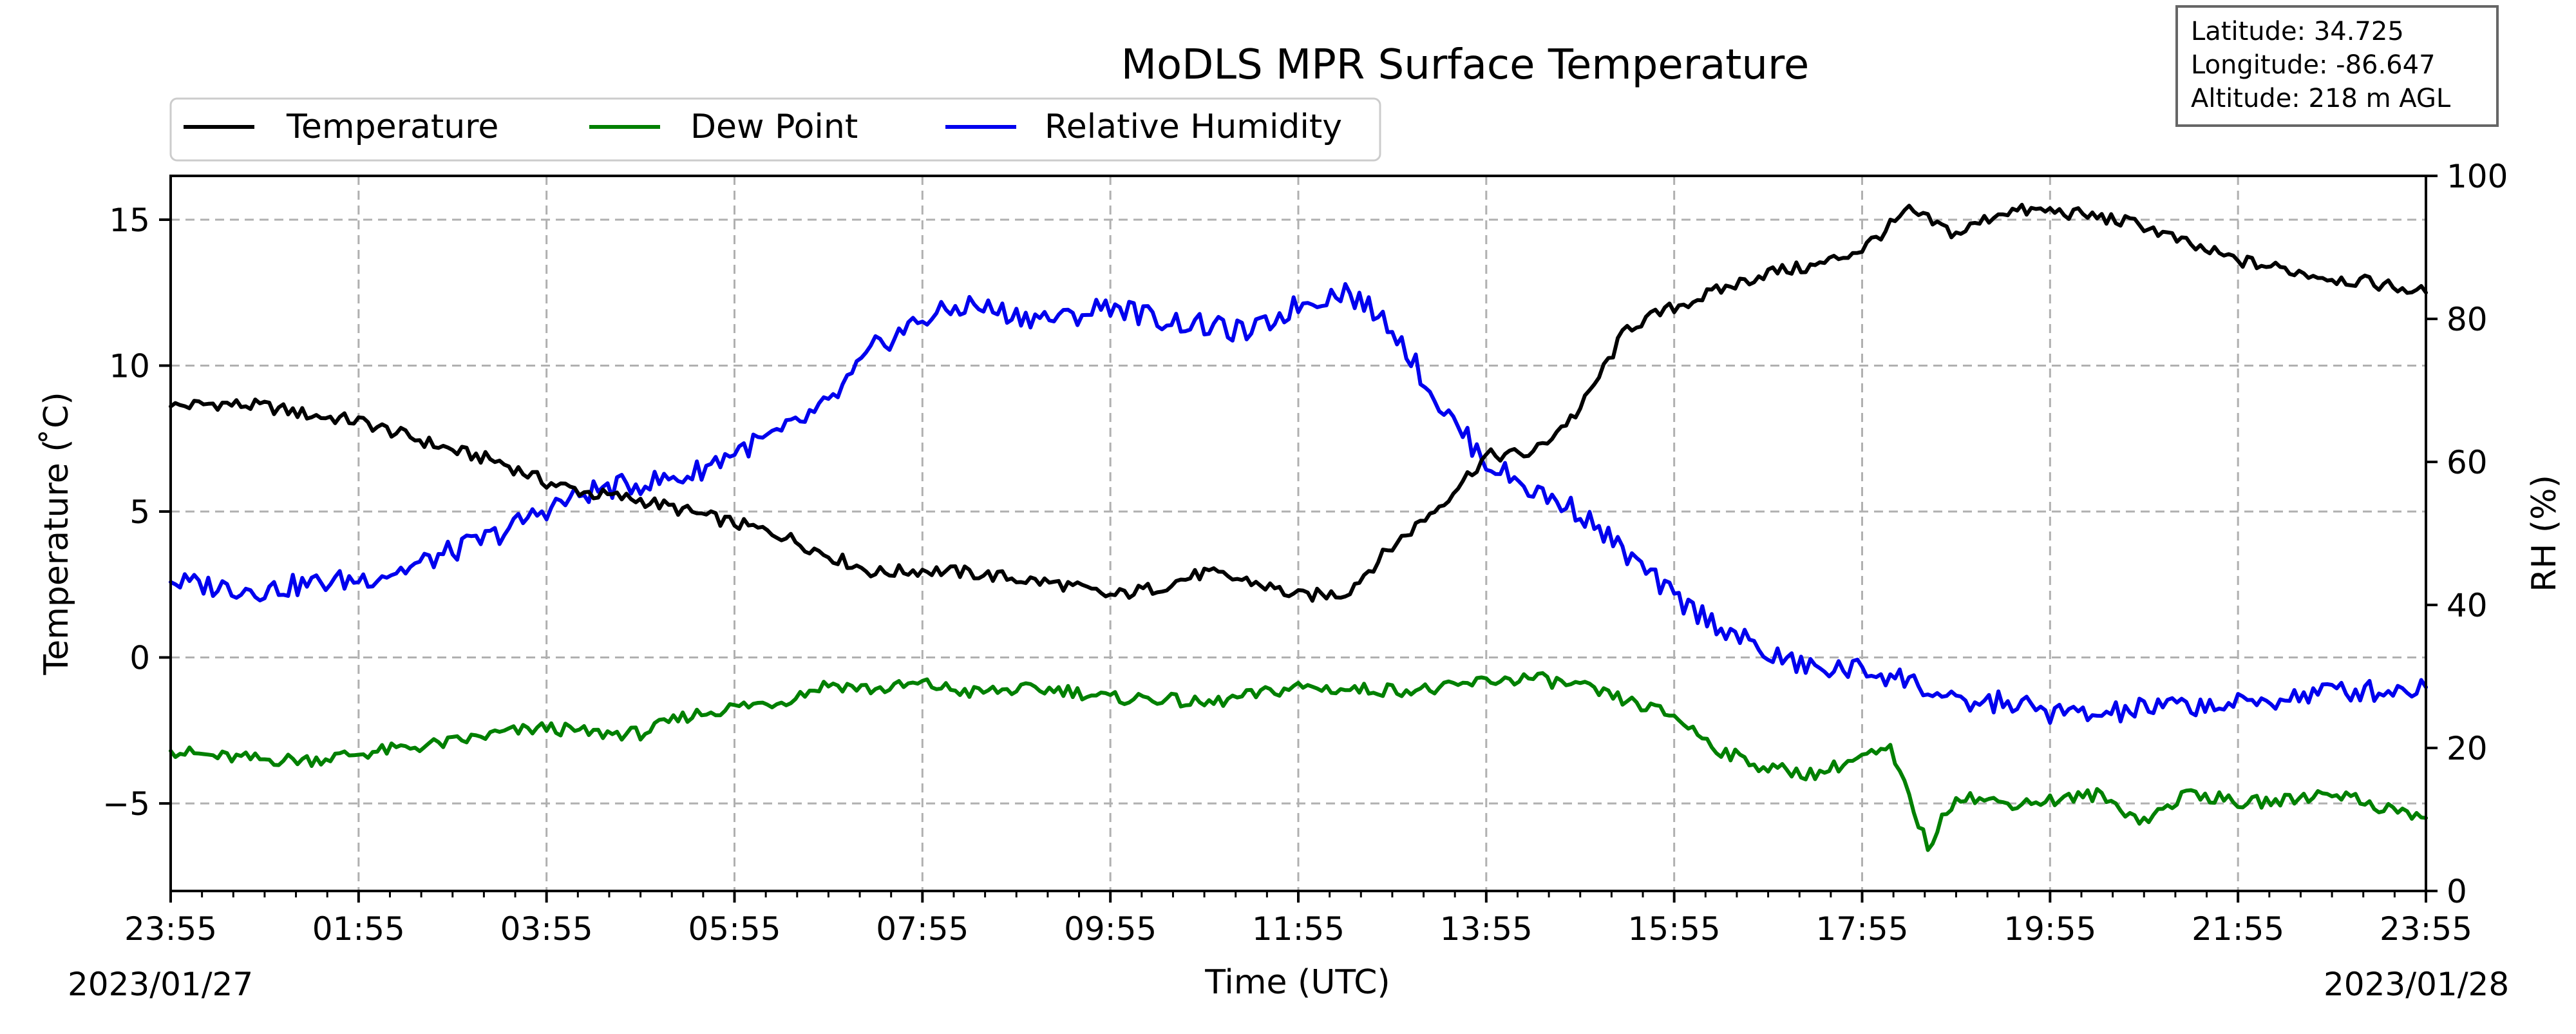  What do you see at coordinates (1193, 127) in the screenshot?
I see `legend-label-relative-humidity: Relative Humidity` at bounding box center [1193, 127].